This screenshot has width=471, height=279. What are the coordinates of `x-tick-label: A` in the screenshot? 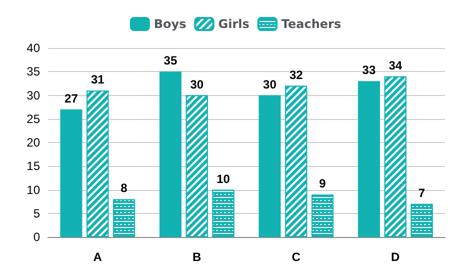 It's located at (97, 257).